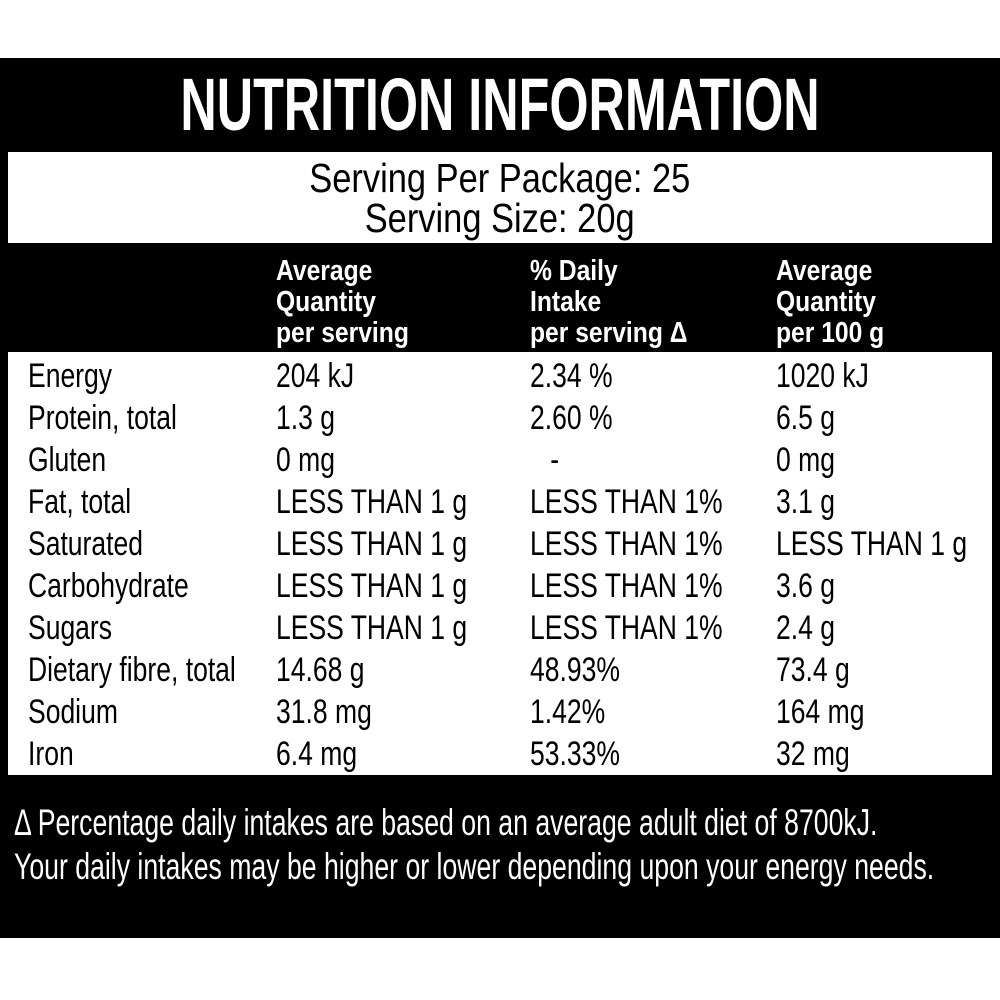 This screenshot has height=1000, width=1000. Describe the element at coordinates (324, 711) in the screenshot. I see `value-avg-per-serving: 31.8 mg` at that location.